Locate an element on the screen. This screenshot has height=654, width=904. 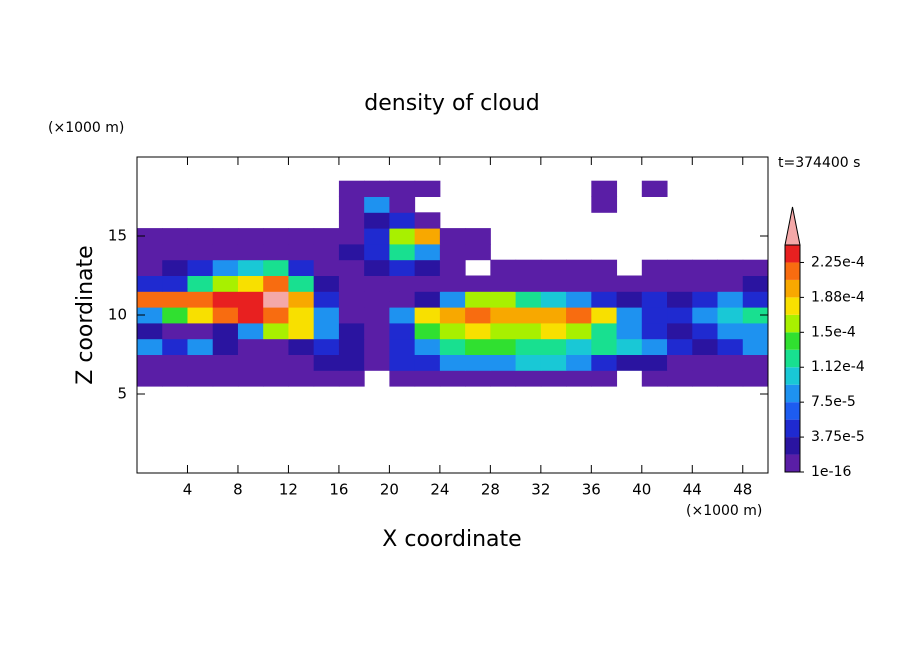
colorbar-tick-label: 1e-16 is located at coordinates (831, 472).